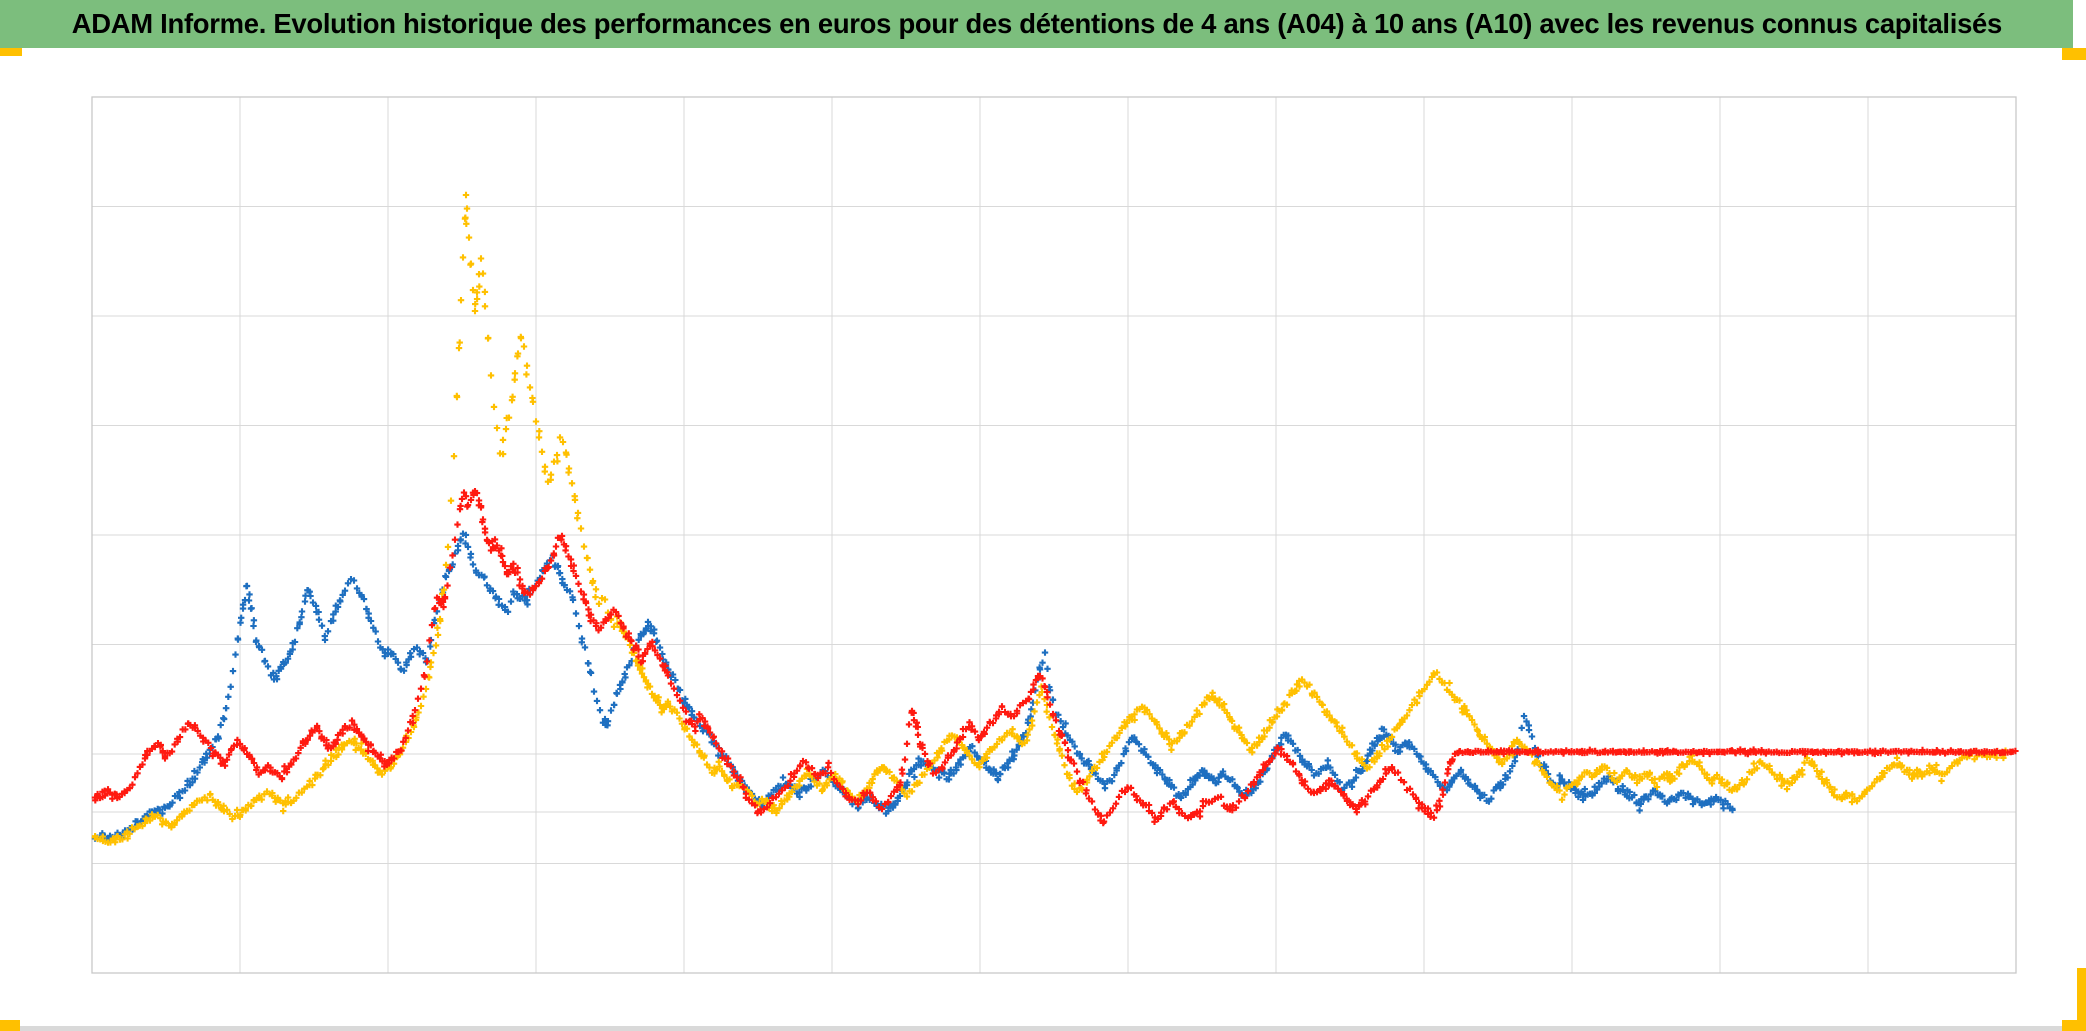 Image resolution: width=2086 pixels, height=1031 pixels. What do you see at coordinates (2074, 1025) in the screenshot?
I see `corner-accent-bottom-right-horizontal` at bounding box center [2074, 1025].